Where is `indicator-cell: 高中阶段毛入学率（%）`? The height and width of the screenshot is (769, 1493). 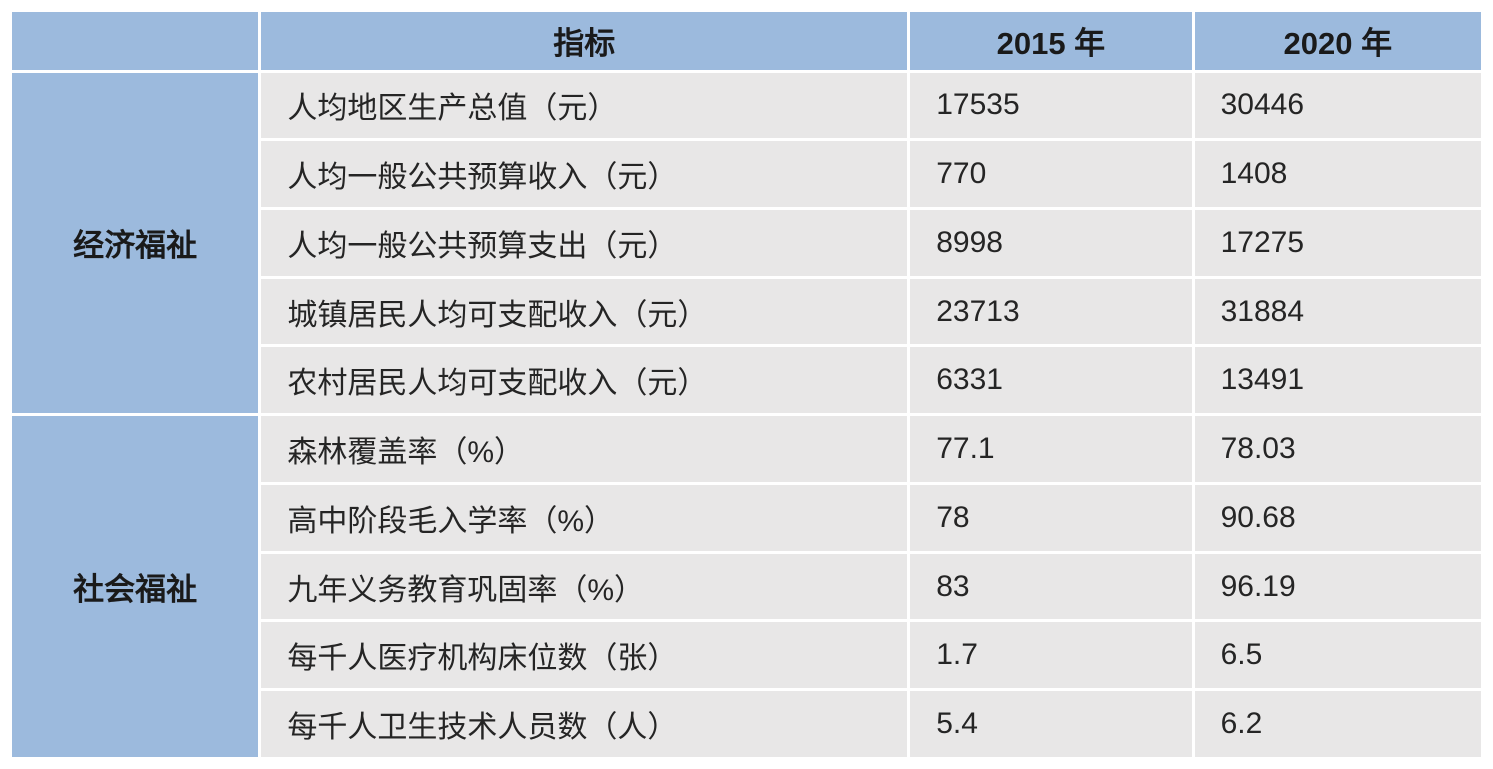
indicator-cell: 高中阶段毛入学率（%） is located at coordinates (584, 517).